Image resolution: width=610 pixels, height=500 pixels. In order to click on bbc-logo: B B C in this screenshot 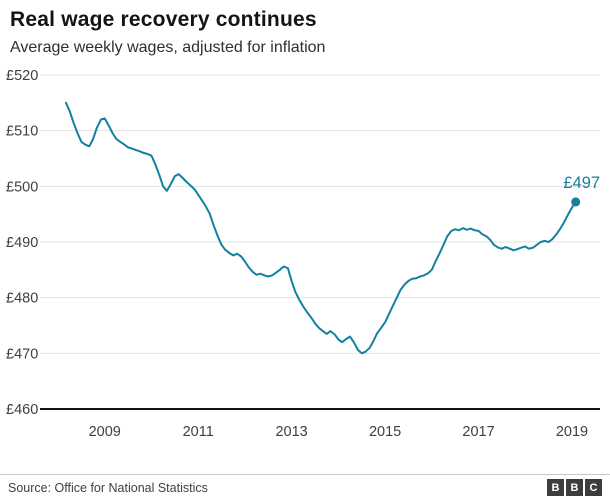, I will do `click(574, 487)`.